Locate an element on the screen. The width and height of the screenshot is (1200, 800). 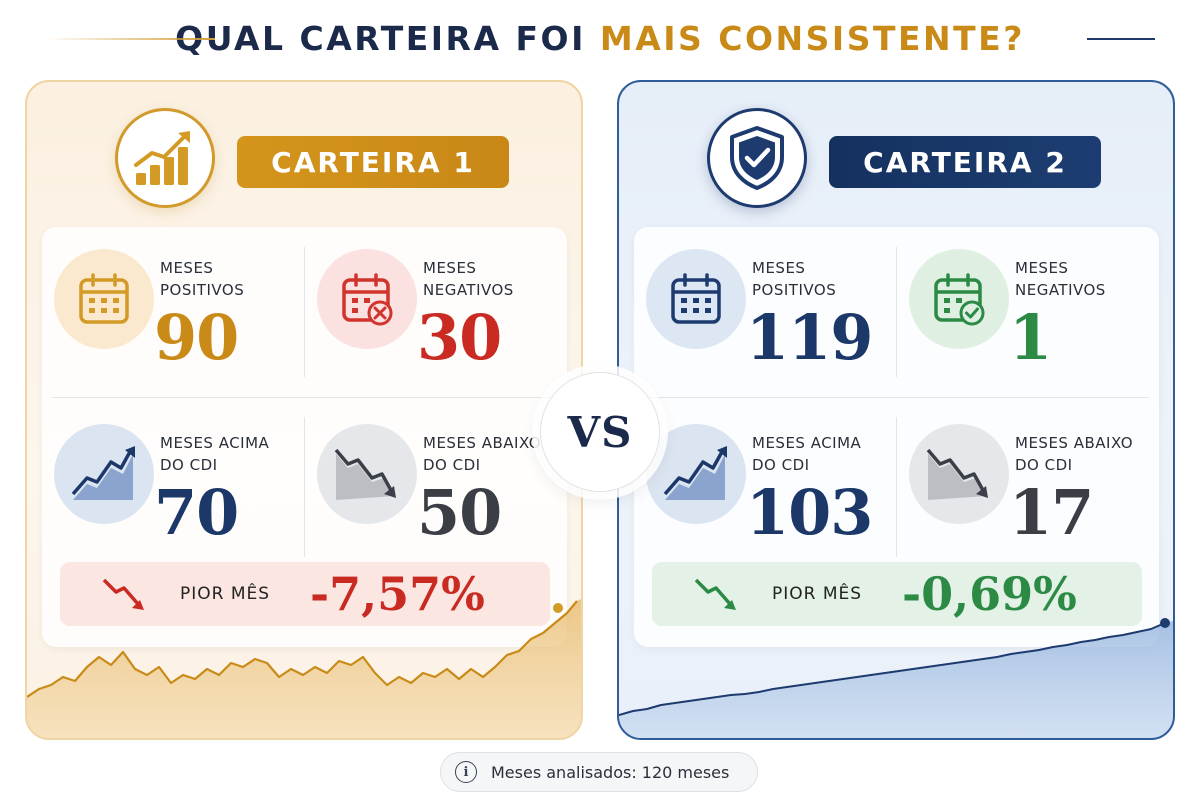
worst-month-box: PIOR MÊS -7,57% is located at coordinates (305, 594).